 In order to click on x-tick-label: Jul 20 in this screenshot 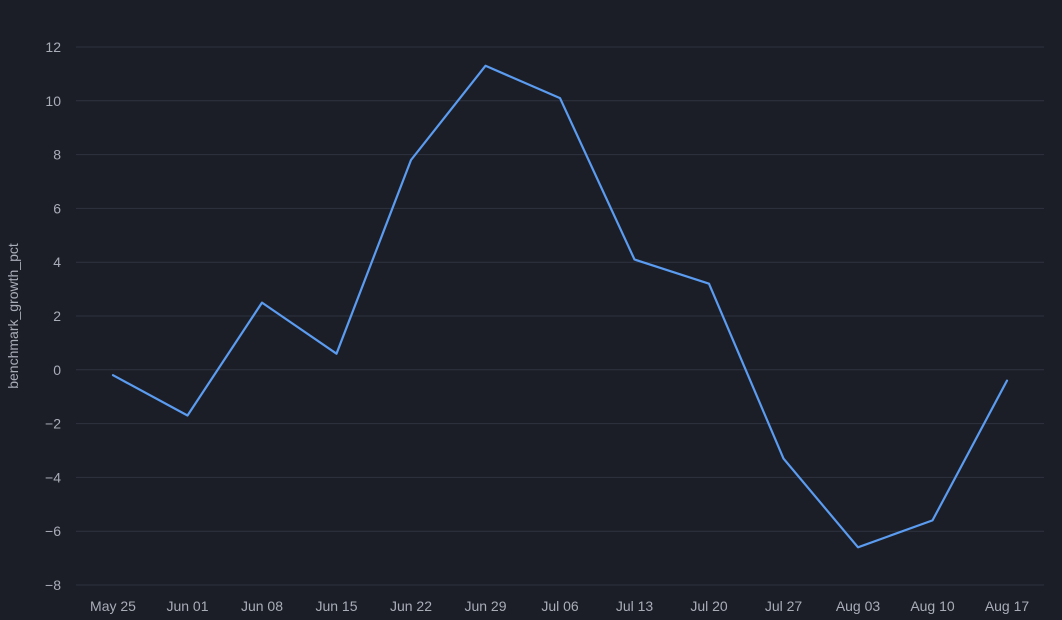, I will do `click(709, 606)`.